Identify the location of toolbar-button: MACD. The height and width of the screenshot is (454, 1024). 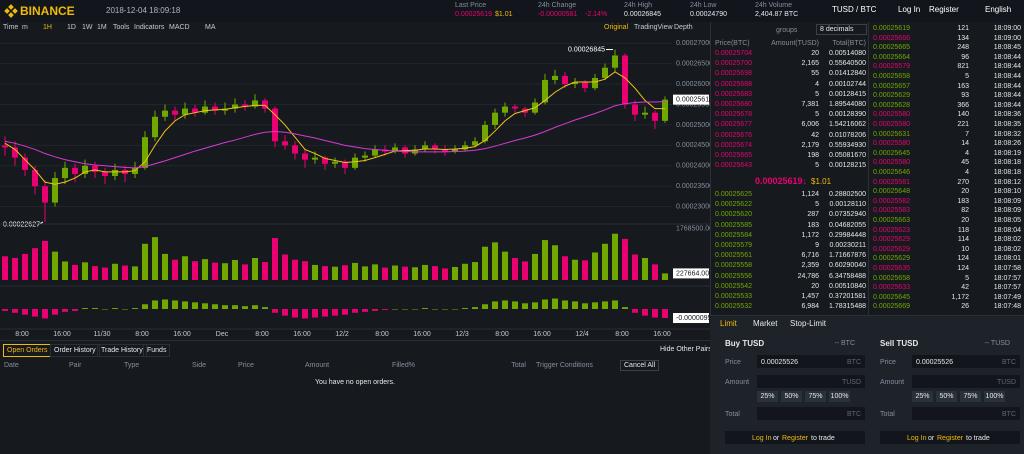
(179, 27).